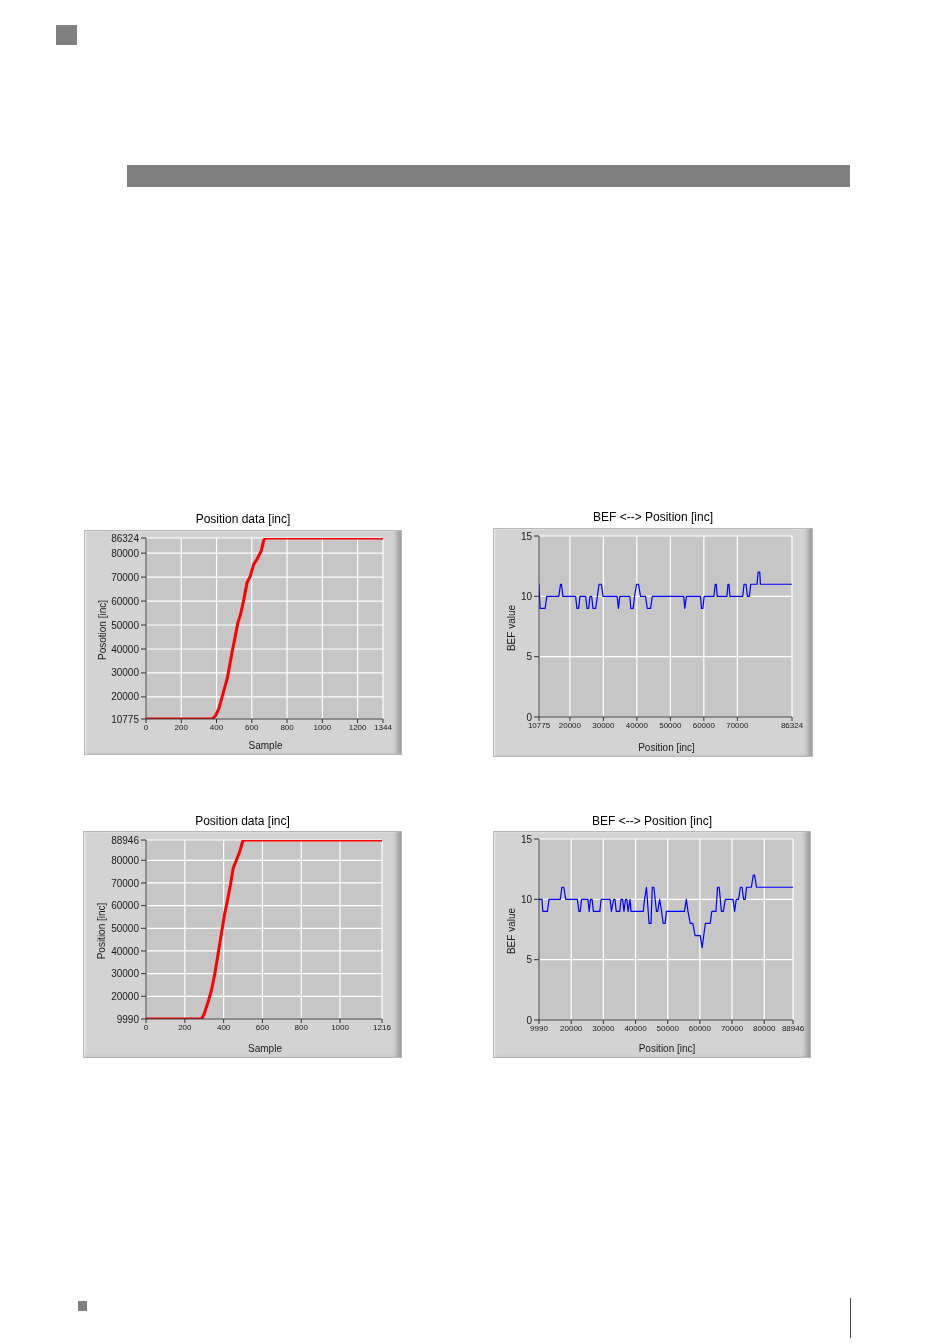 The height and width of the screenshot is (1344, 950). Describe the element at coordinates (125, 538) in the screenshot. I see `y-tick-label: 86324` at that location.